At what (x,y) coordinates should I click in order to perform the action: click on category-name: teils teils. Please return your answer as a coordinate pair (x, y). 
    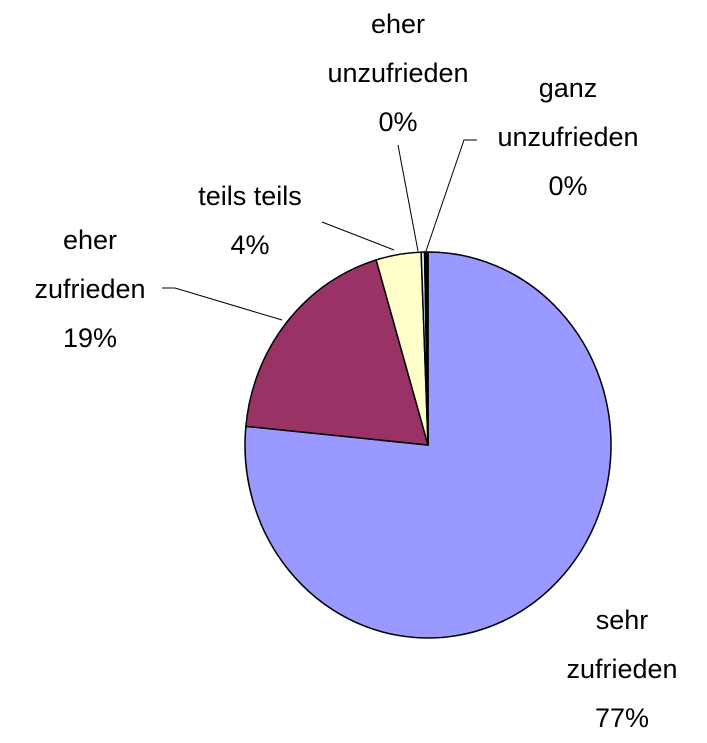
    Looking at the image, I should click on (250, 196).